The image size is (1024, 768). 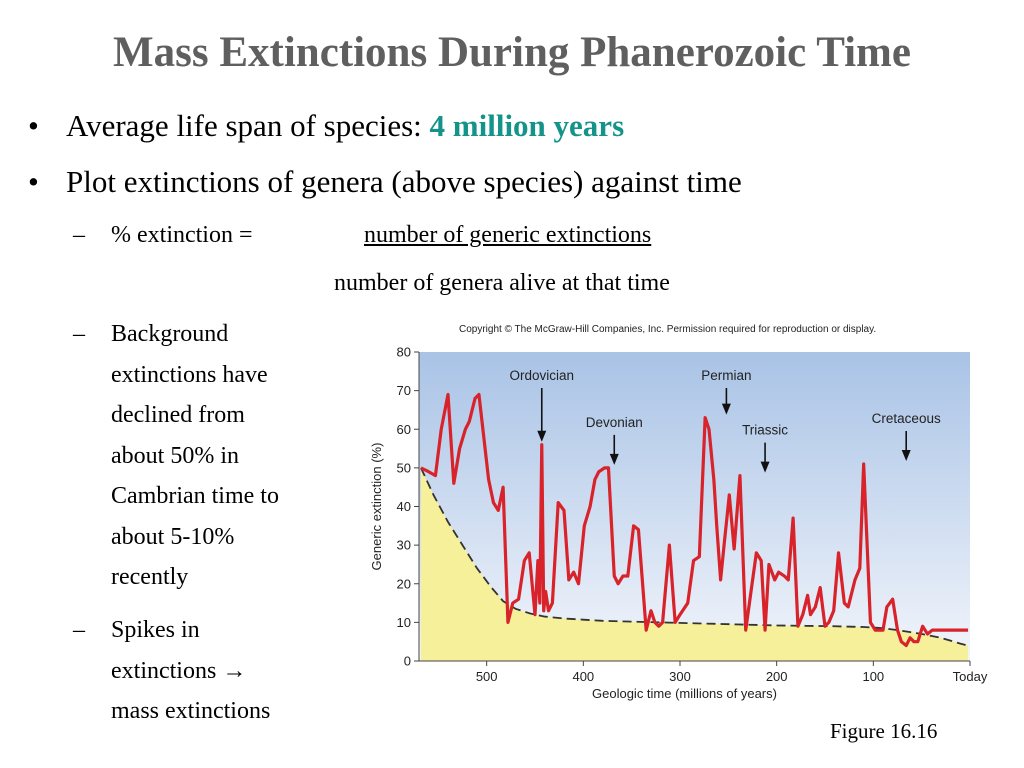 I want to click on x-tick-label: 300, so click(x=680, y=676).